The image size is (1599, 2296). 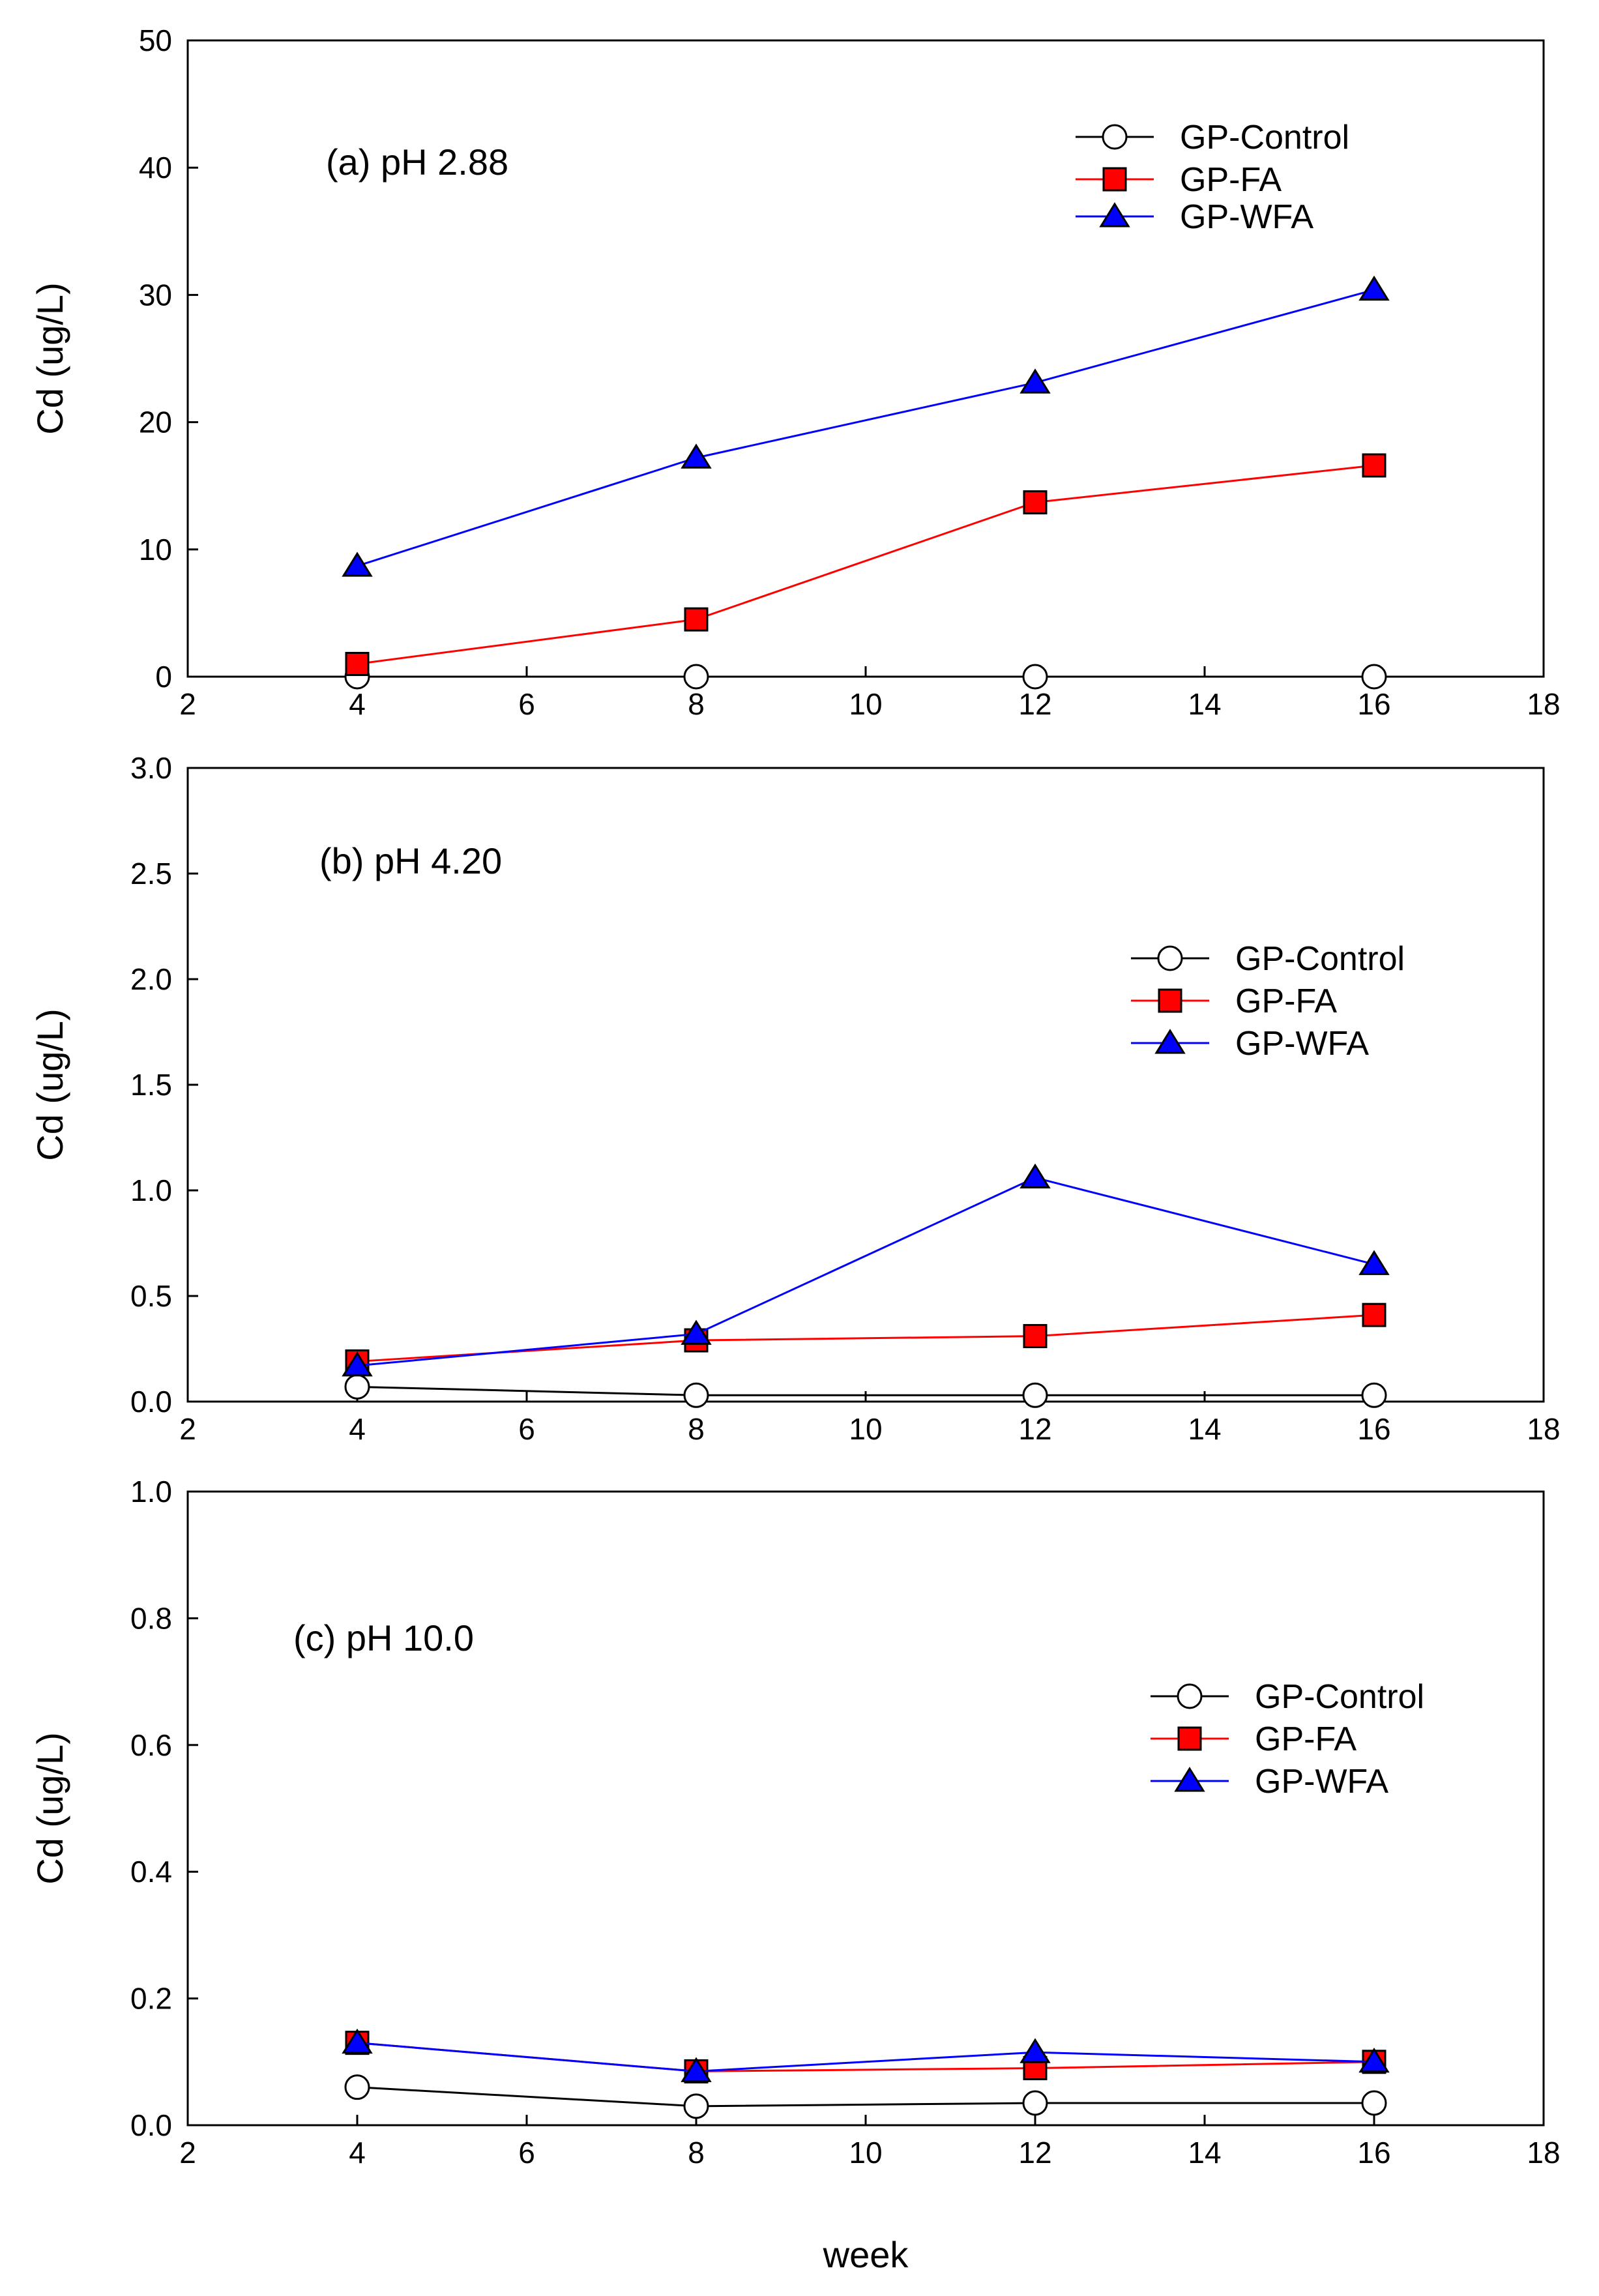 I want to click on series-line-gp-fa, so click(x=866, y=1338).